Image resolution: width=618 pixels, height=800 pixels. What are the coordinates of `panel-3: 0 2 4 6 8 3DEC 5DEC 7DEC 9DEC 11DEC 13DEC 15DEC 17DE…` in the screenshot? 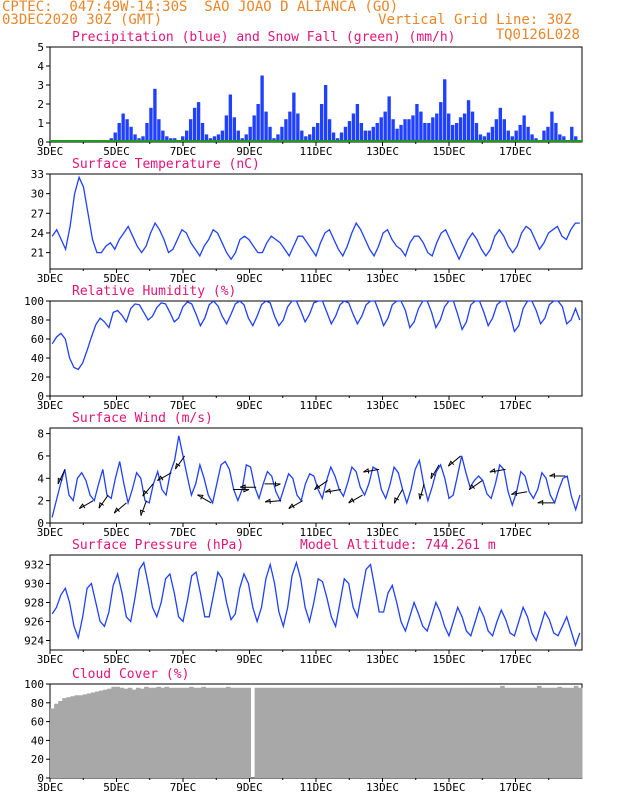 It's located at (310, 475).